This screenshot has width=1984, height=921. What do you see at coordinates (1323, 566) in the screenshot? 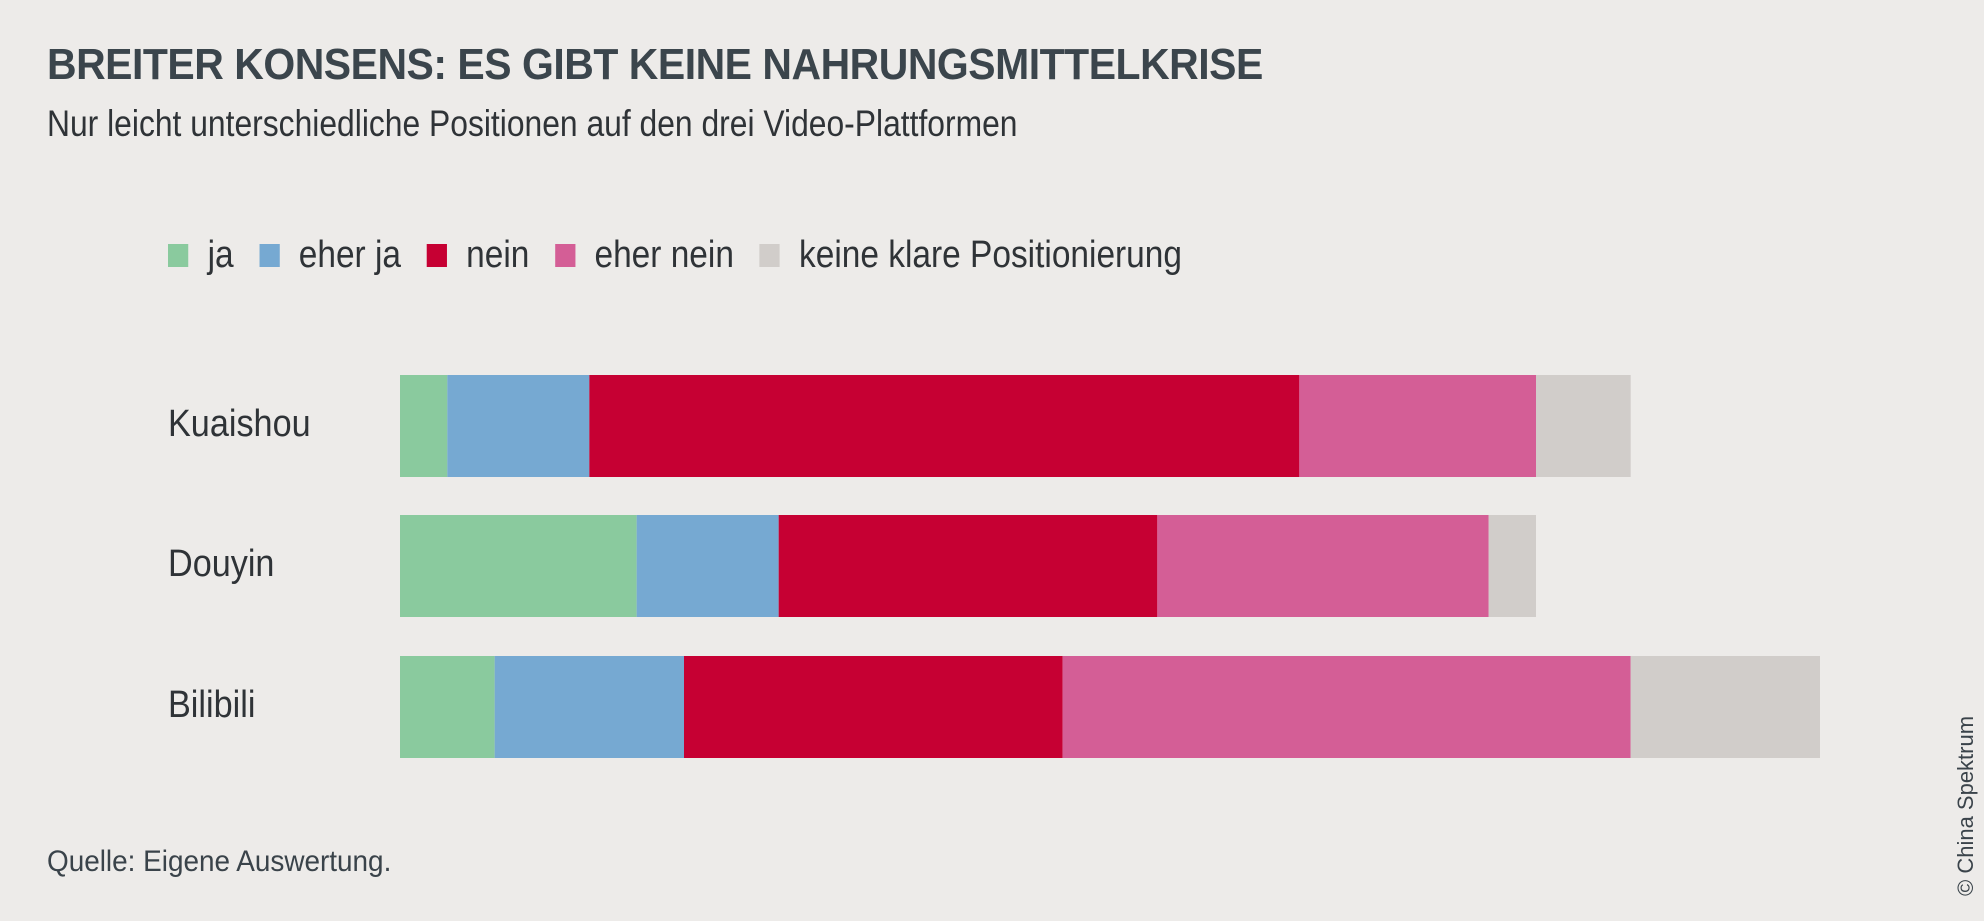
I see `bar-segment-douyin-eher-nein` at bounding box center [1323, 566].